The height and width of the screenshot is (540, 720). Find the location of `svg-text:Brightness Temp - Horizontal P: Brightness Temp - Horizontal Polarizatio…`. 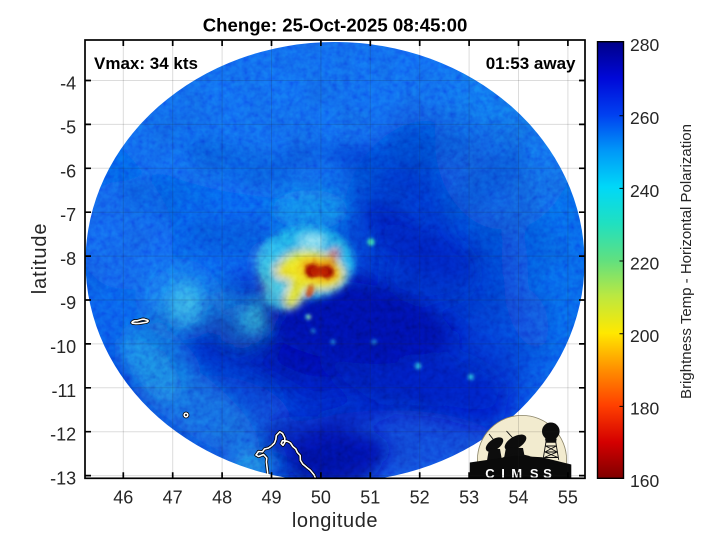

svg-text:Brightness Temp - Horizontal P: Brightness Temp - Horizontal Polarizatio… is located at coordinates (686, 261).